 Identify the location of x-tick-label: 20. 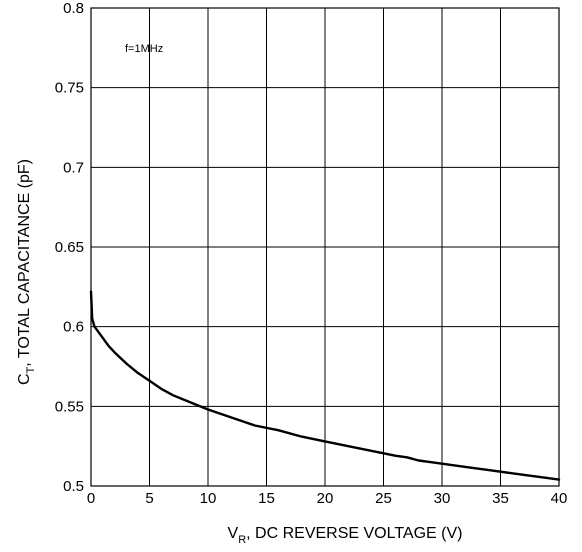
(325, 498).